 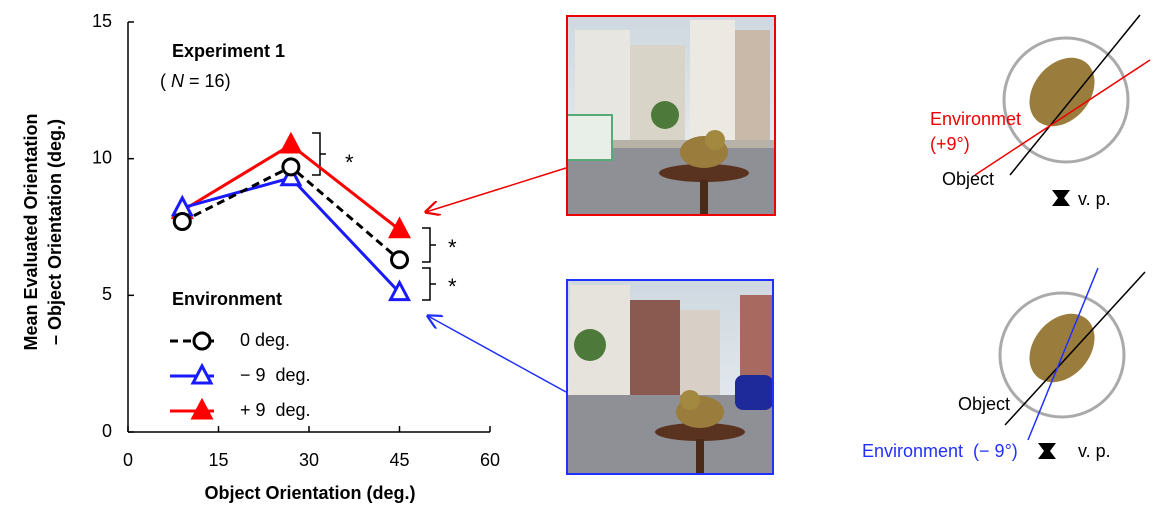 I want to click on legend-title: Environment, so click(x=227, y=299).